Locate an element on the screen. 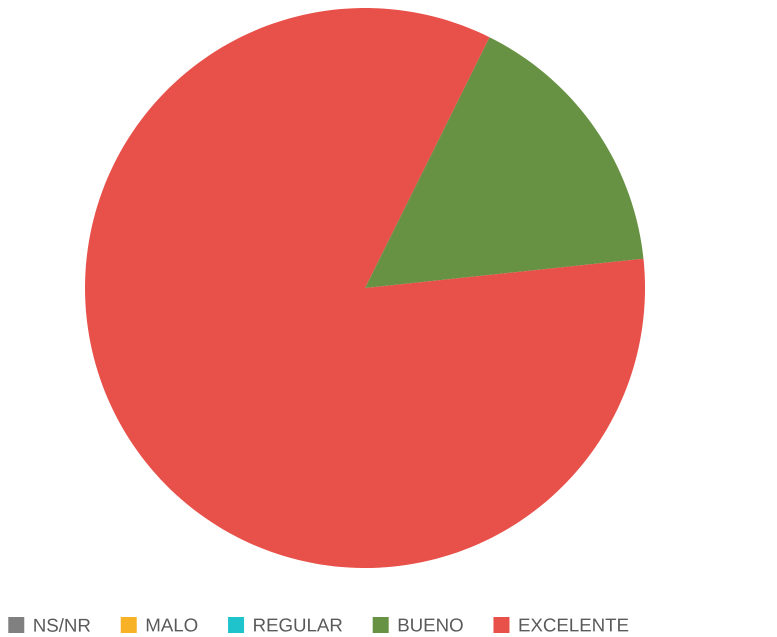 This screenshot has width=777, height=637. legend-label: NS/NR is located at coordinates (62, 625).